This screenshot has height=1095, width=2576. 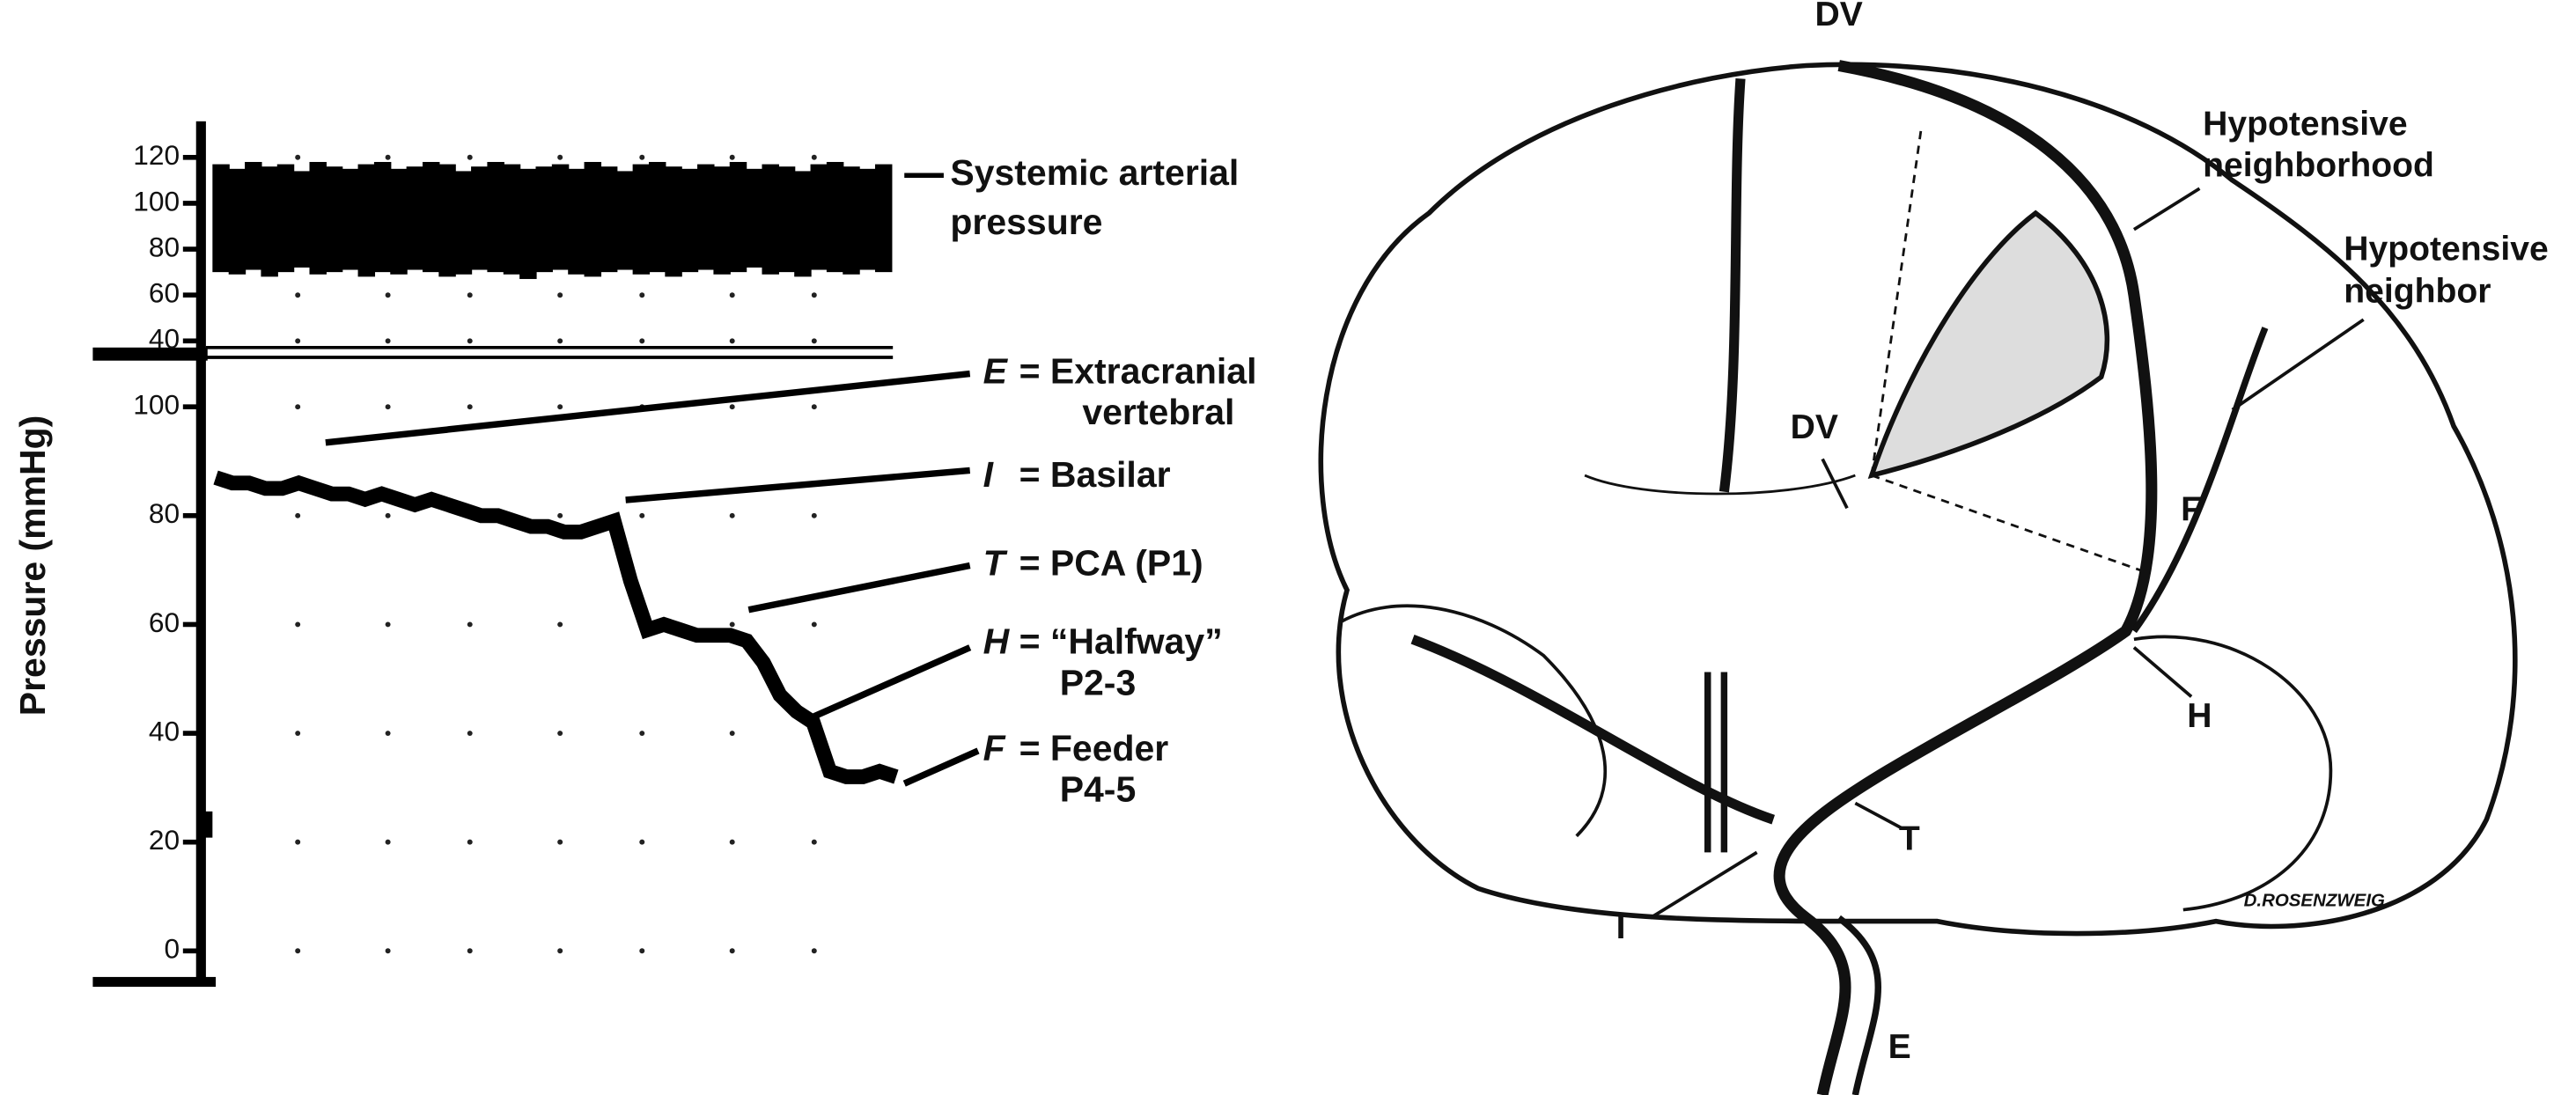 What do you see at coordinates (2191, 509) in the screenshot?
I see `illustration-label: F` at bounding box center [2191, 509].